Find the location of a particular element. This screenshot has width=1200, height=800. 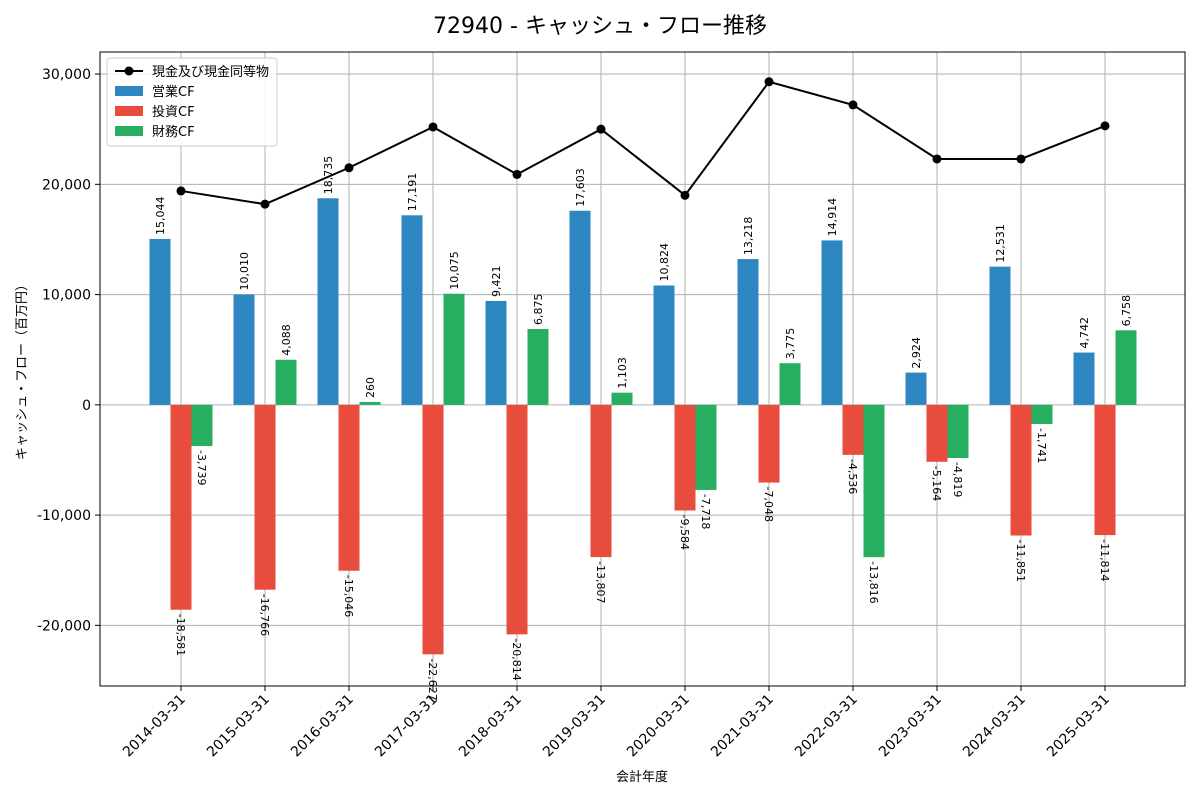

chart-title: 72940 - キャッシュ・フロー推移 is located at coordinates (600, 26).